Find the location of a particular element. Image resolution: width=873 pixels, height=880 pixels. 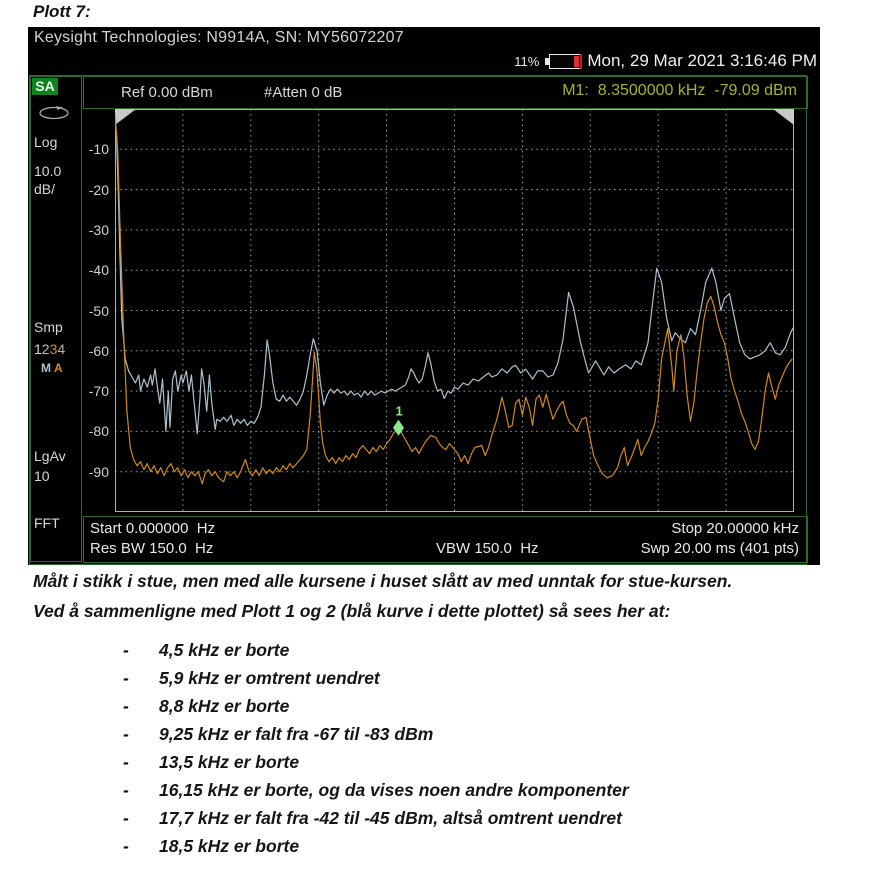

status-bar: 11% Mon, 29 Mar 2021 3:16:46 PM is located at coordinates (665, 61).